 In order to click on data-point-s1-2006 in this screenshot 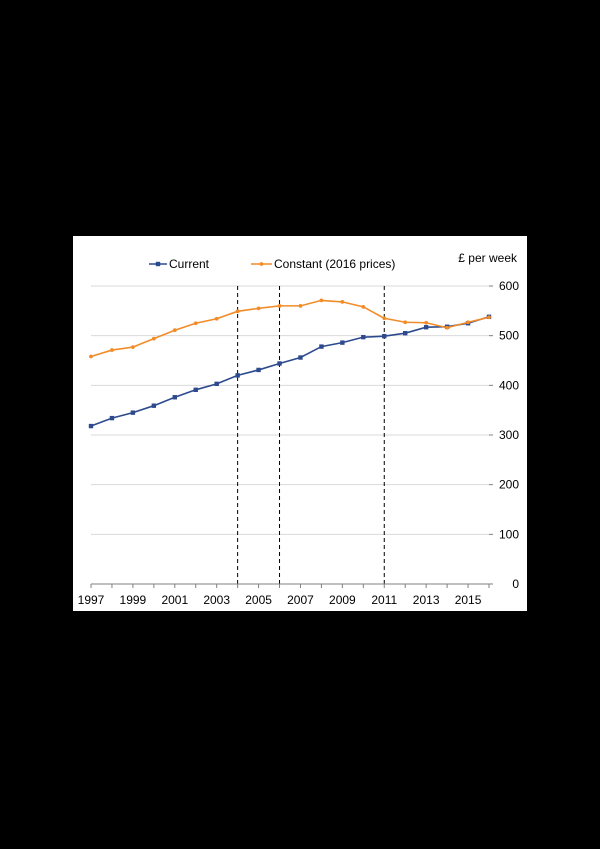, I will do `click(279, 305)`.